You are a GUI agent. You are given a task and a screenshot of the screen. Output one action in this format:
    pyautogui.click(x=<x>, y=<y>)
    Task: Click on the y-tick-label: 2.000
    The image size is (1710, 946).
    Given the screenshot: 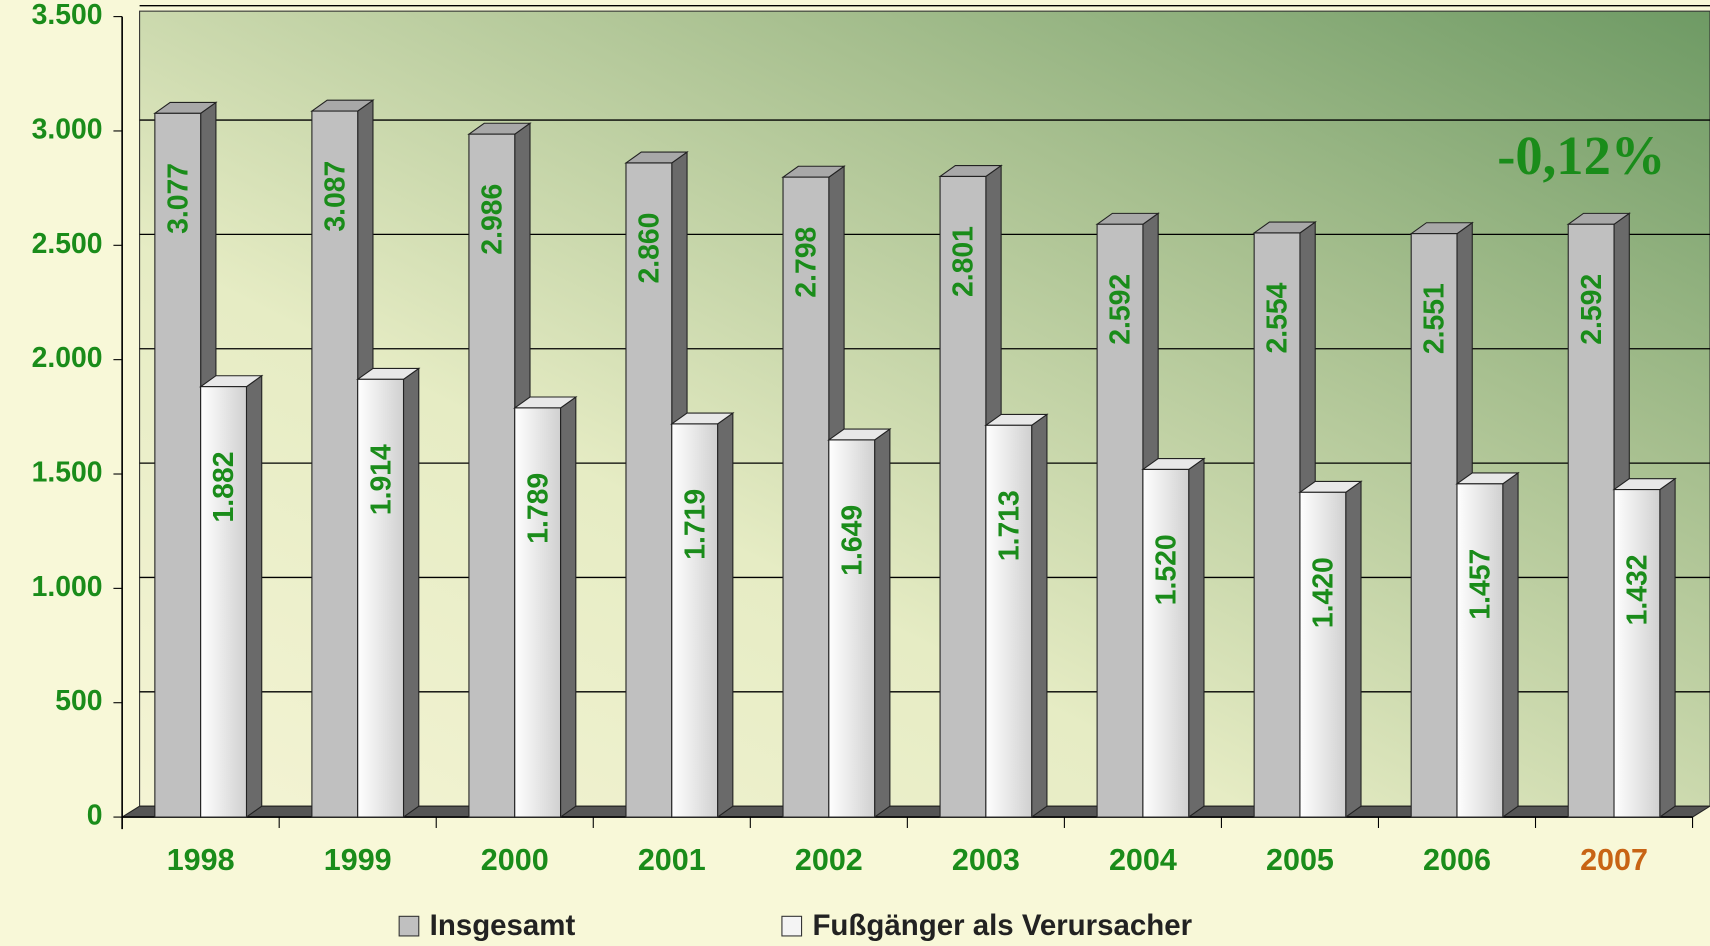 What is the action you would take?
    pyautogui.click(x=67, y=358)
    